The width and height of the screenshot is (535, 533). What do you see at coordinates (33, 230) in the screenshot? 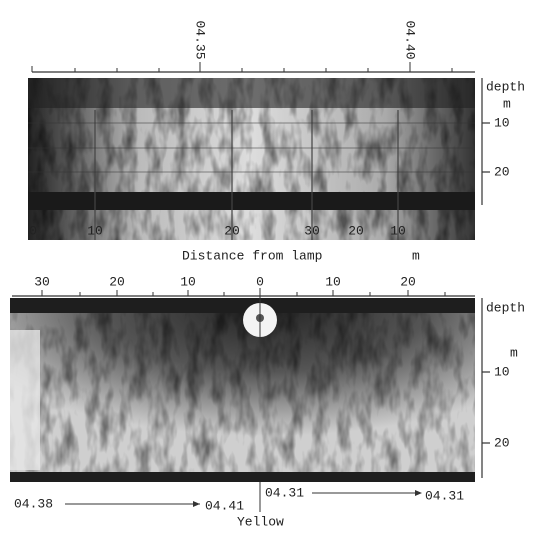
I see `distance-label: 0` at bounding box center [33, 230].